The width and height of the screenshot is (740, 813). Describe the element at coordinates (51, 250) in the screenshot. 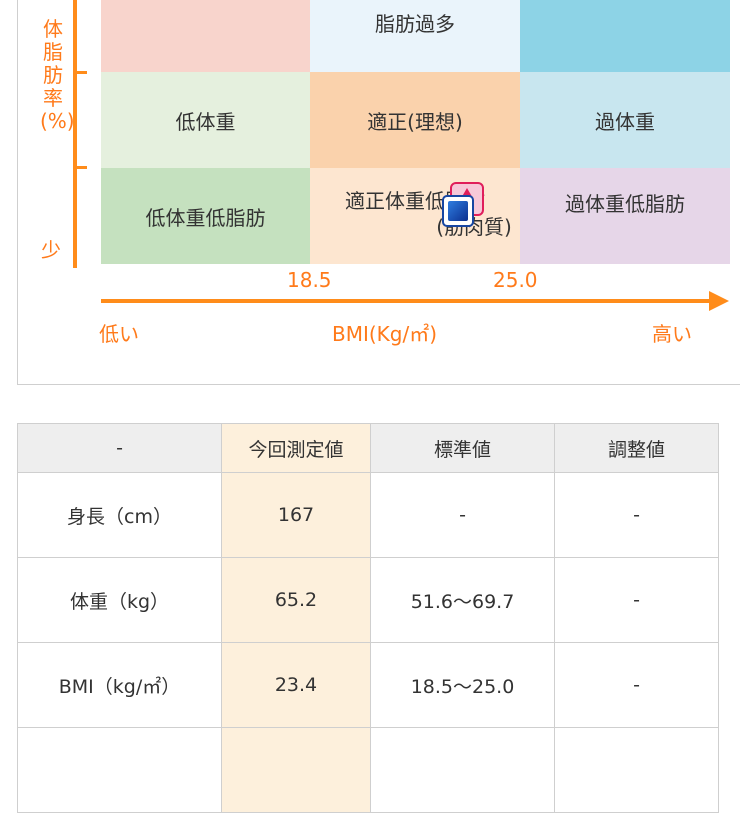

I see `y-axis-low-label: 少` at that location.